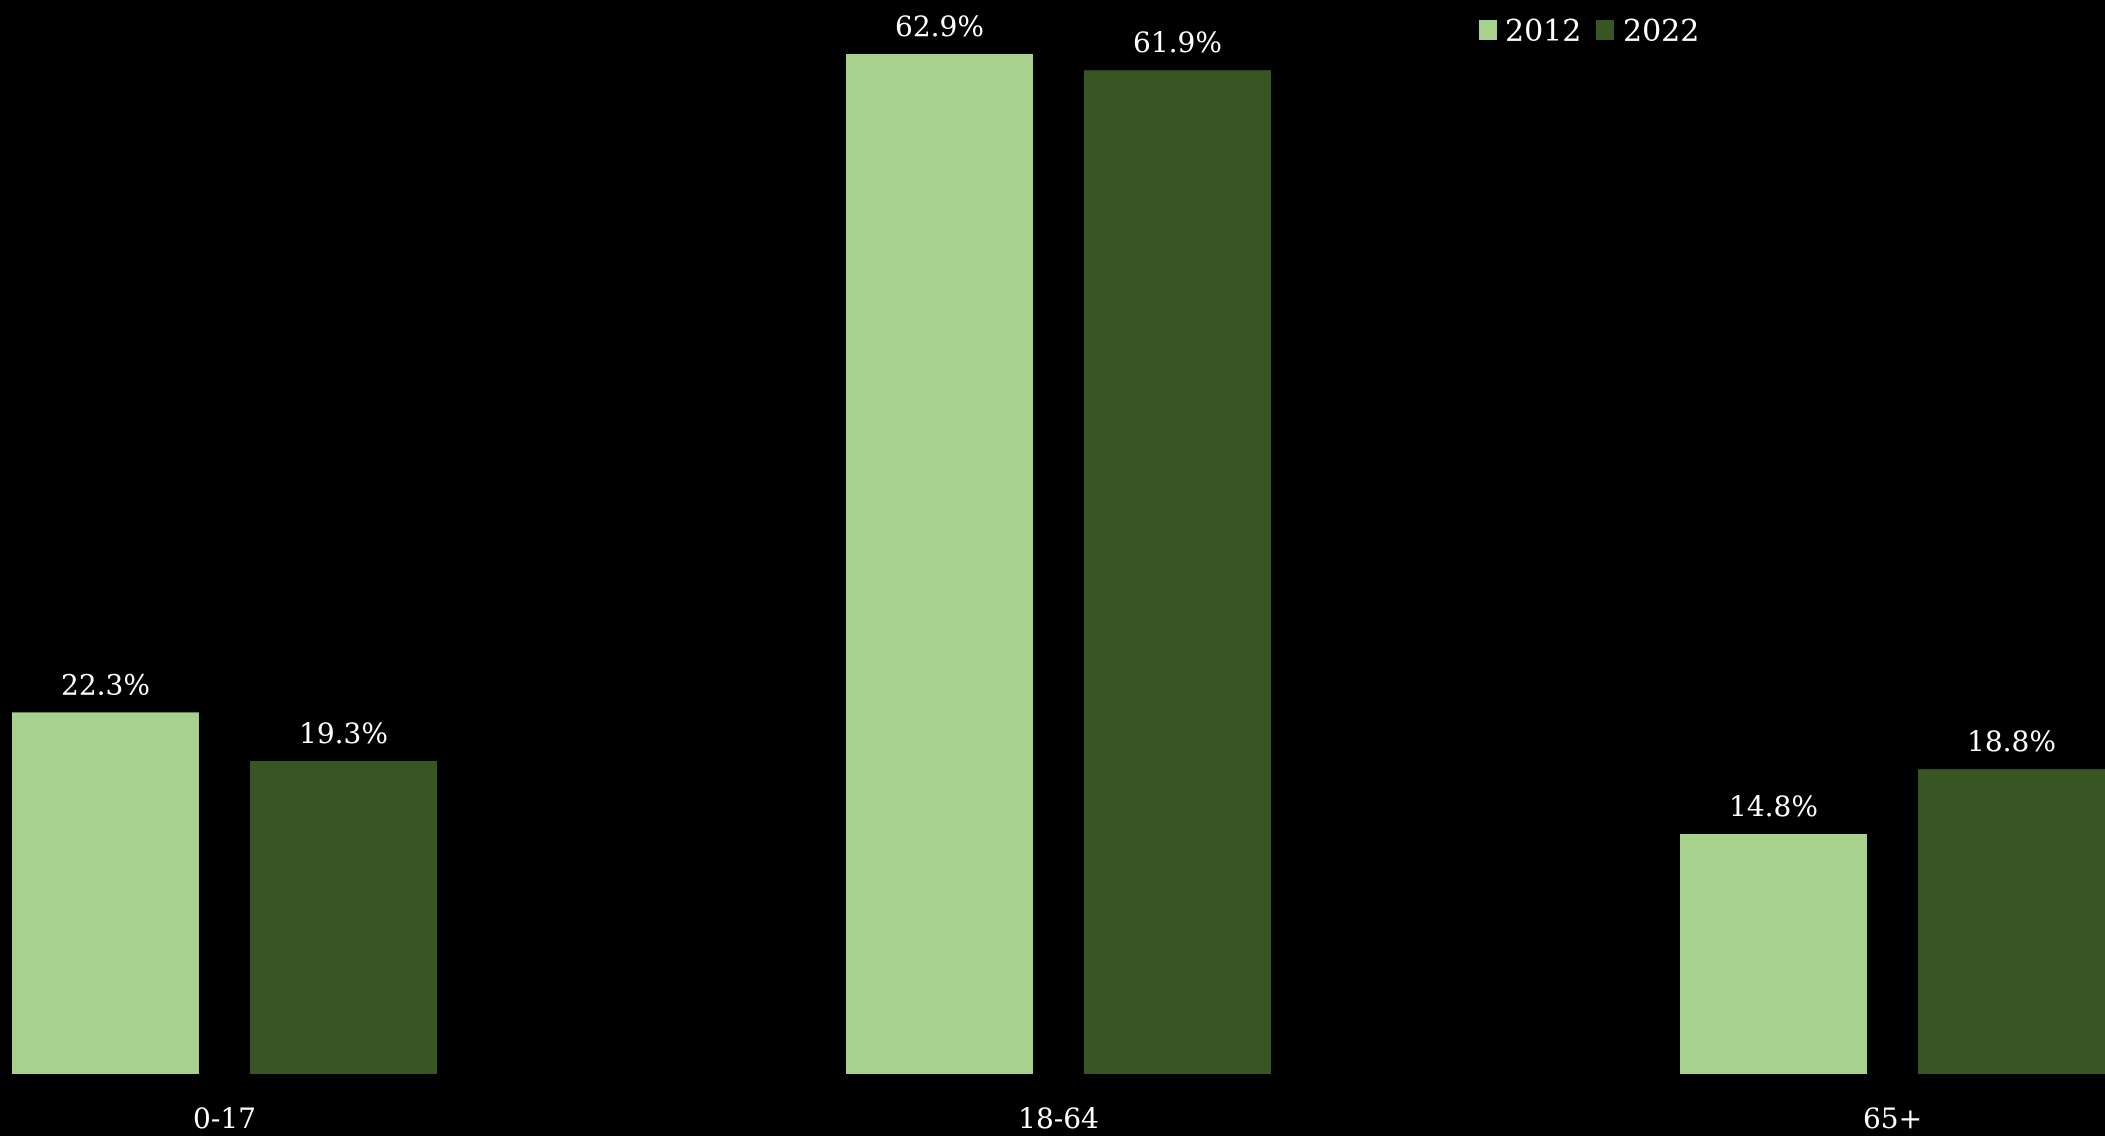  What do you see at coordinates (1543, 31) in the screenshot?
I see `legend-label-2012: 2012` at bounding box center [1543, 31].